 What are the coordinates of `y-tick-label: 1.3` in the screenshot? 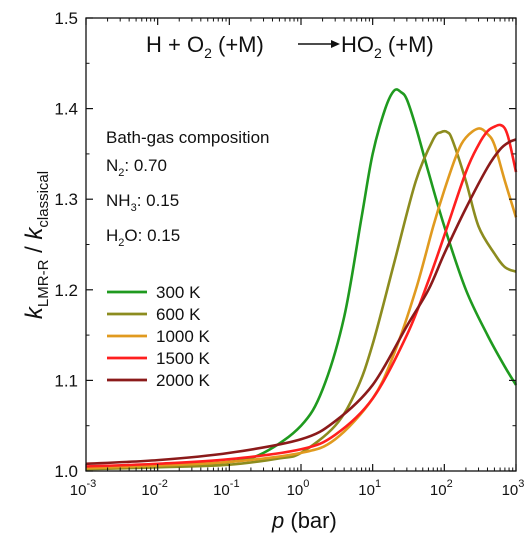 It's located at (66, 199).